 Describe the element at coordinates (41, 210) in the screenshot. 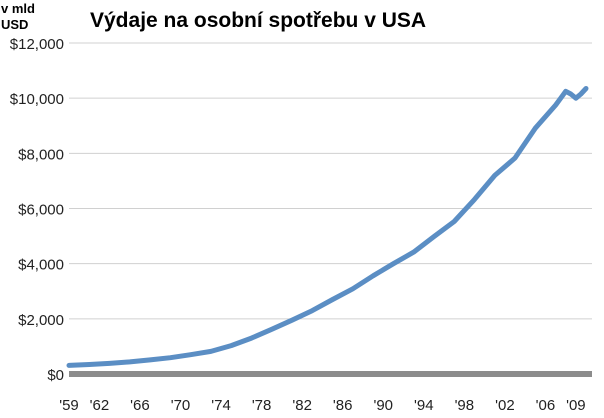

I see `y-tick-label-3: $6,000` at that location.